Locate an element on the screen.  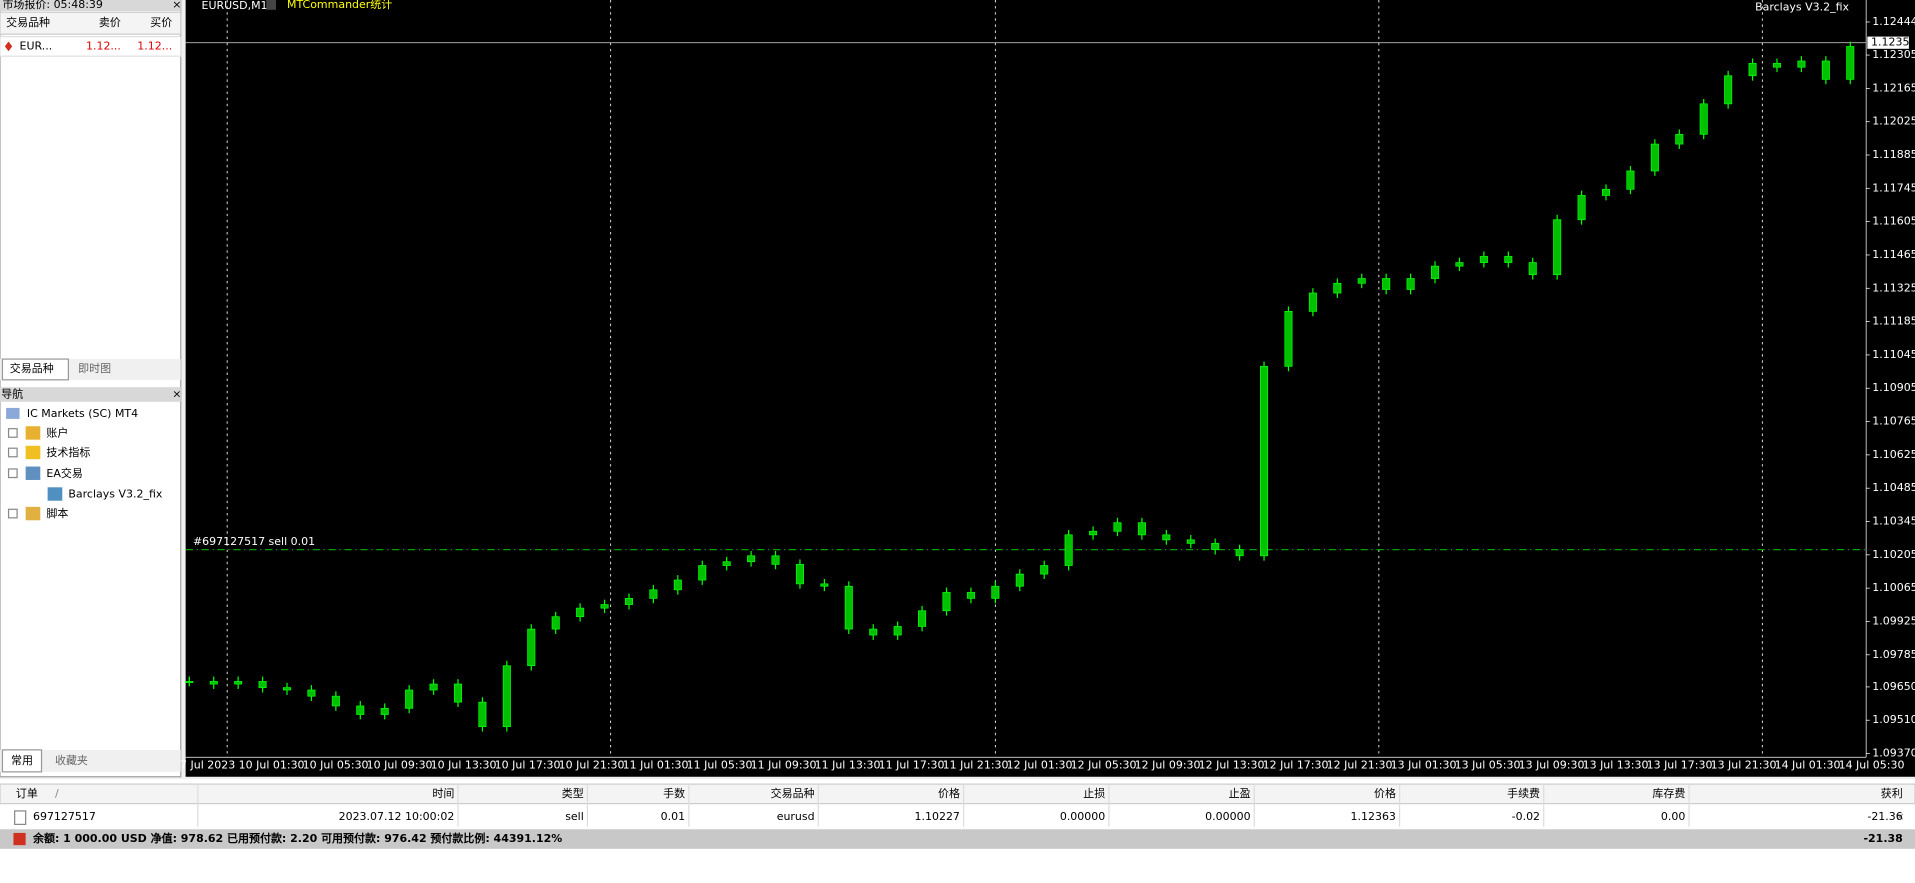
current-price: 1.12357 is located at coordinates (1893, 42).